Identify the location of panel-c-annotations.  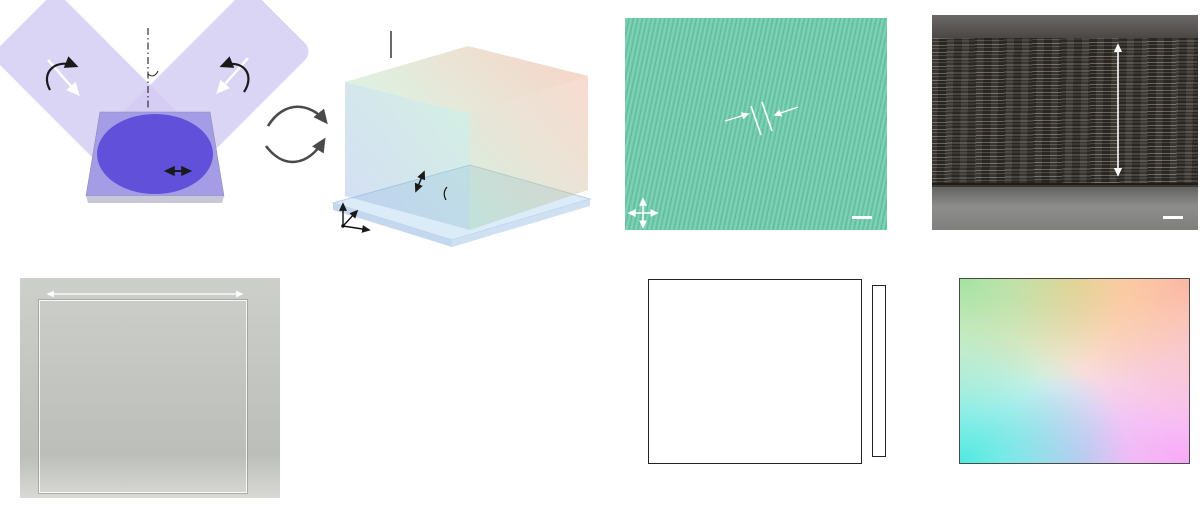
(1118, 110).